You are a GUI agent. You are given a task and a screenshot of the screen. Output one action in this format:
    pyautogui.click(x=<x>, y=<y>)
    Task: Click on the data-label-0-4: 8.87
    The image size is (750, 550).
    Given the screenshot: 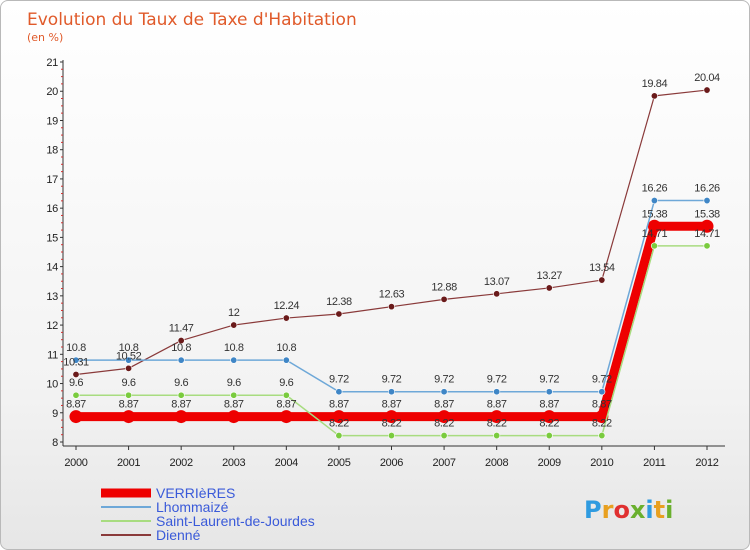 What is the action you would take?
    pyautogui.click(x=286, y=405)
    